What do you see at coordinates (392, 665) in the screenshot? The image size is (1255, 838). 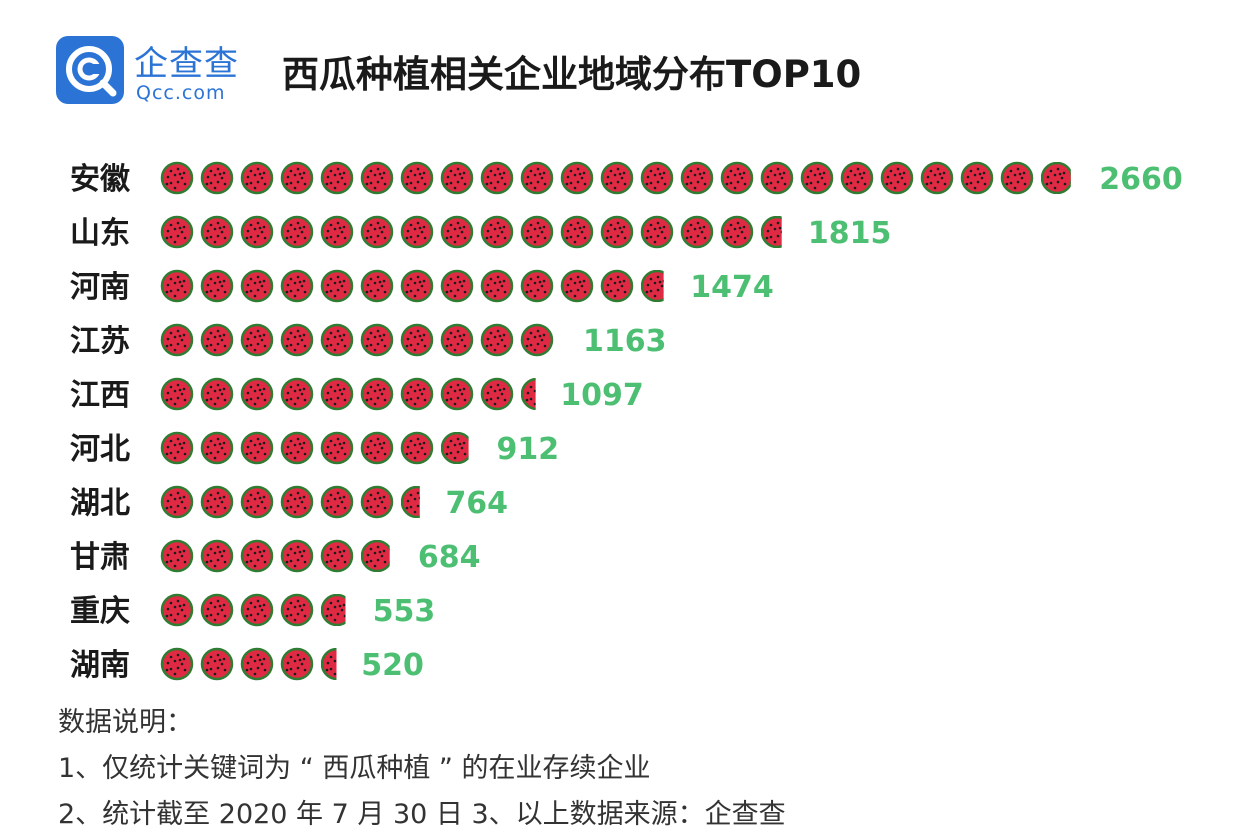 I see `value-label: 520` at bounding box center [392, 665].